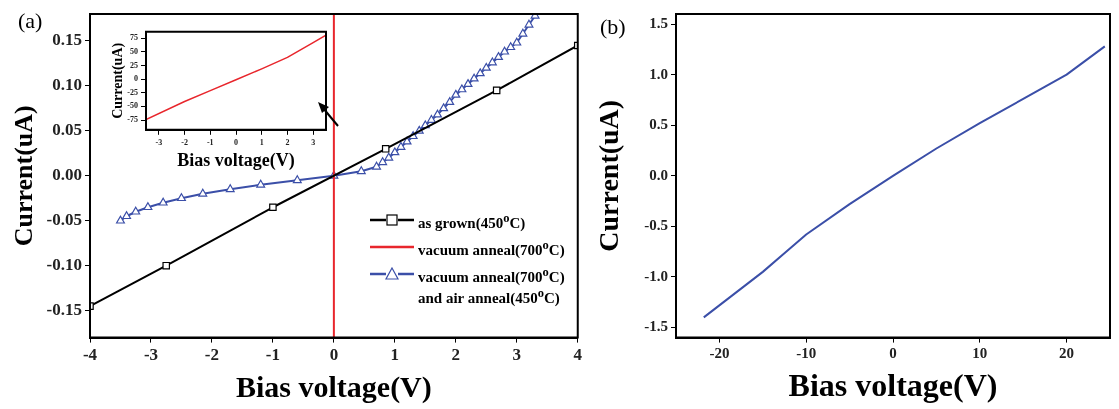  I want to click on y-tick-label: 50, so click(134, 52).